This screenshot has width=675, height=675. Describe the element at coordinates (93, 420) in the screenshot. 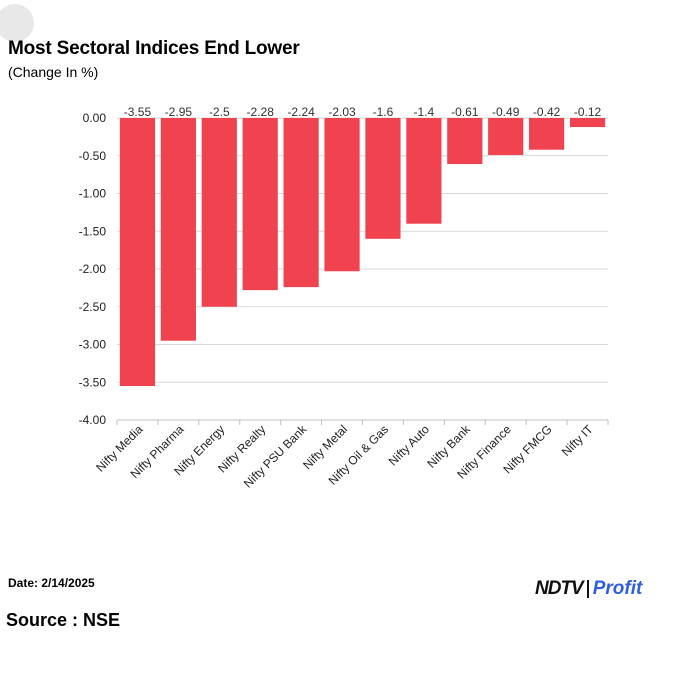

I see `y-tick-label: -4.00` at that location.